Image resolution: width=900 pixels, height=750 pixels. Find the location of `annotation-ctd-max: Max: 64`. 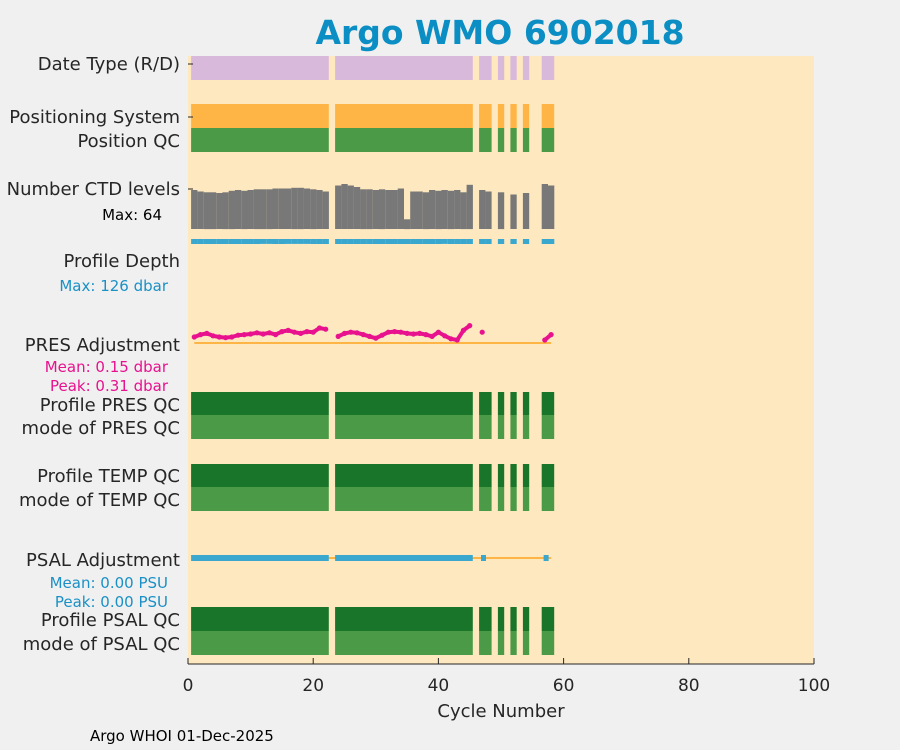

annotation-ctd-max: Max: 64 is located at coordinates (132, 215).